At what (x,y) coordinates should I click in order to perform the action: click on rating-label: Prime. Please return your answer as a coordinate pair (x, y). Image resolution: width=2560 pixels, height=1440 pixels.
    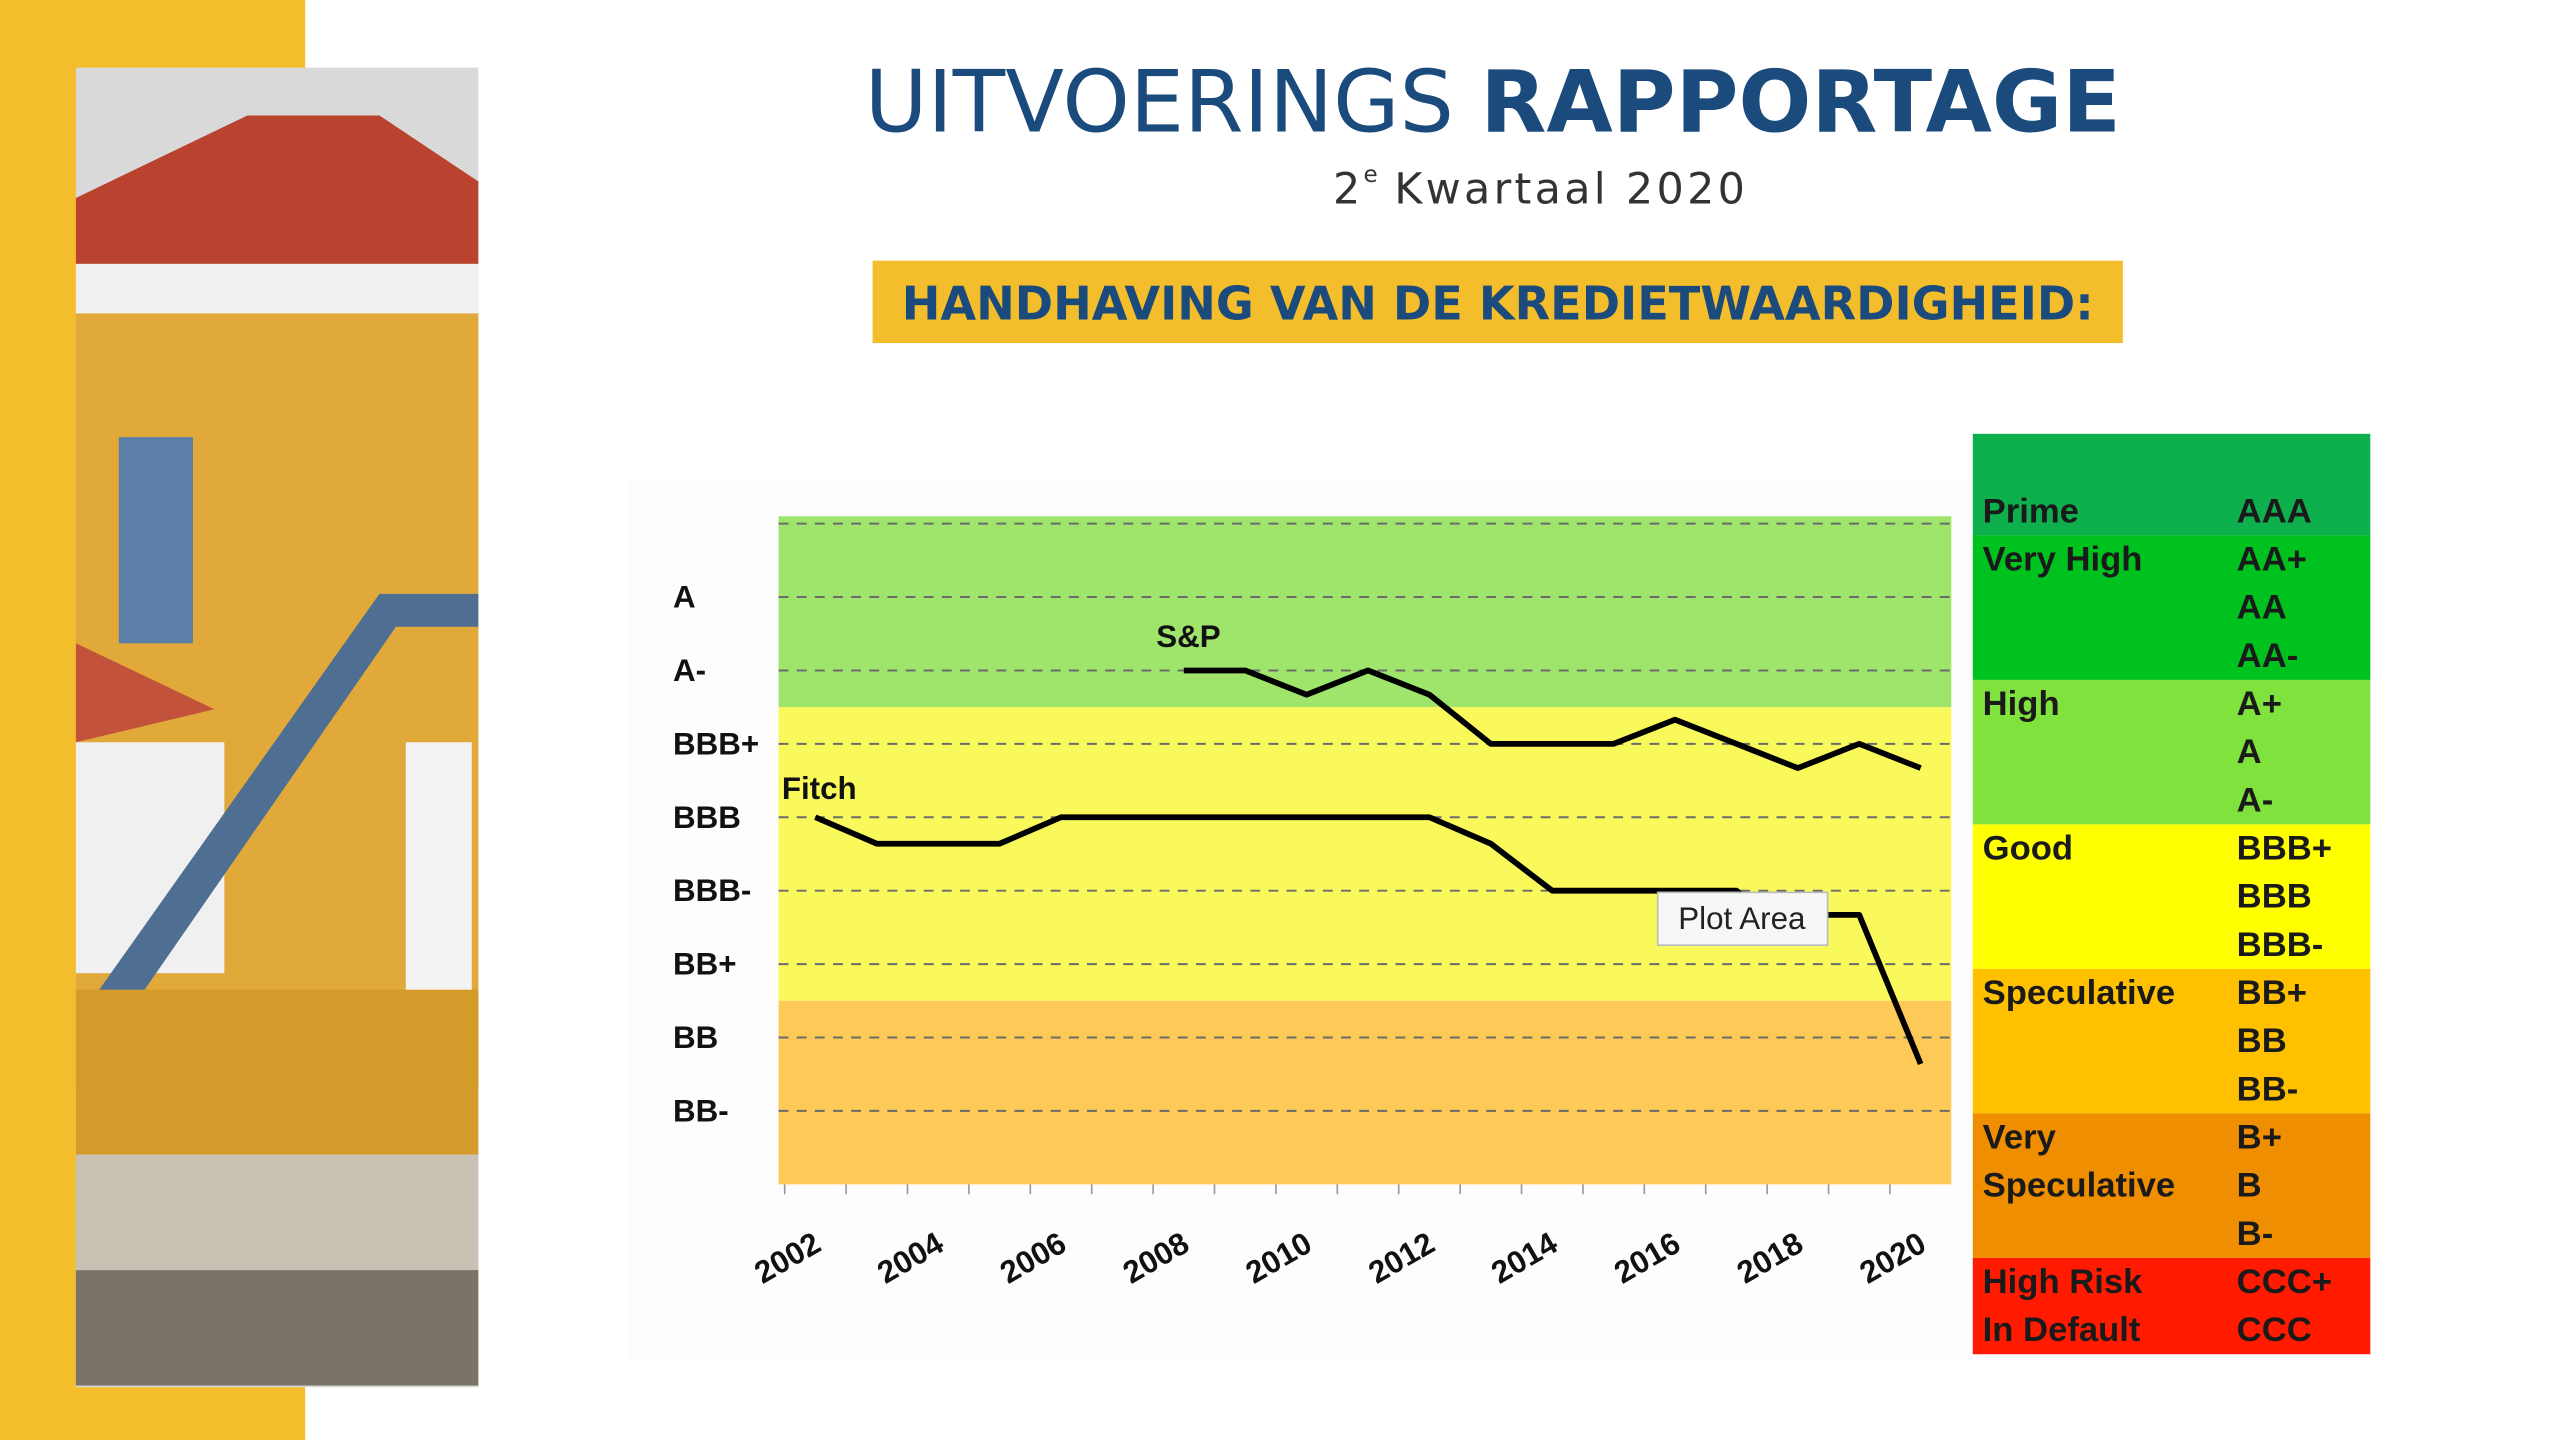
    Looking at the image, I should click on (2031, 511).